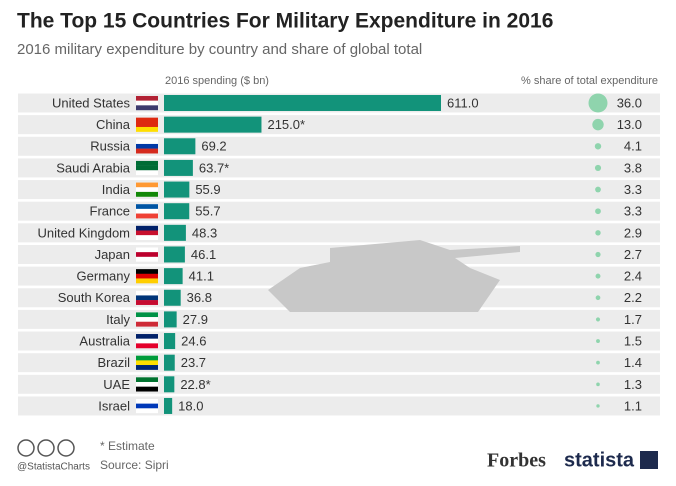 This screenshot has width=676, height=486. What do you see at coordinates (633, 405) in the screenshot?
I see `share-label: 1.1` at bounding box center [633, 405].